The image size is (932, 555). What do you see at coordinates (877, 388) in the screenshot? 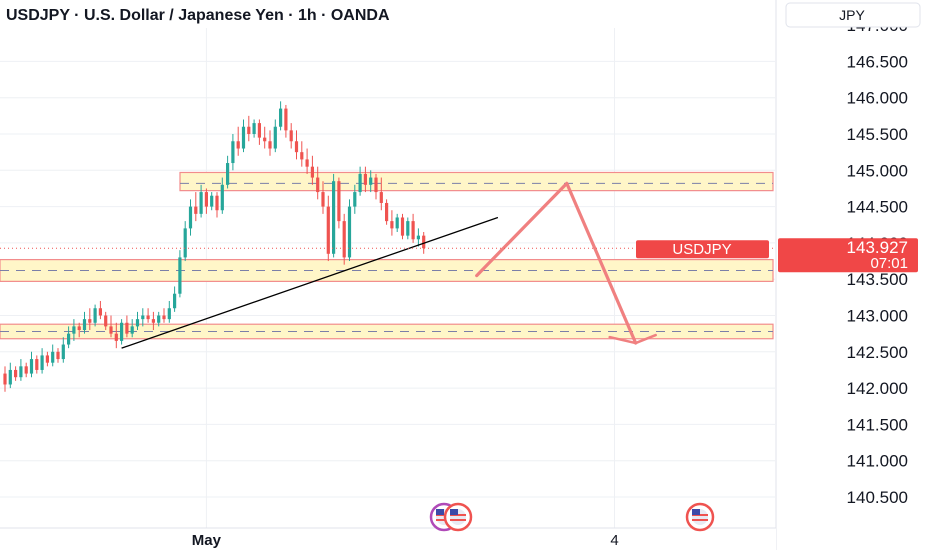
I see `price-tick-label: 142.000` at bounding box center [877, 388].